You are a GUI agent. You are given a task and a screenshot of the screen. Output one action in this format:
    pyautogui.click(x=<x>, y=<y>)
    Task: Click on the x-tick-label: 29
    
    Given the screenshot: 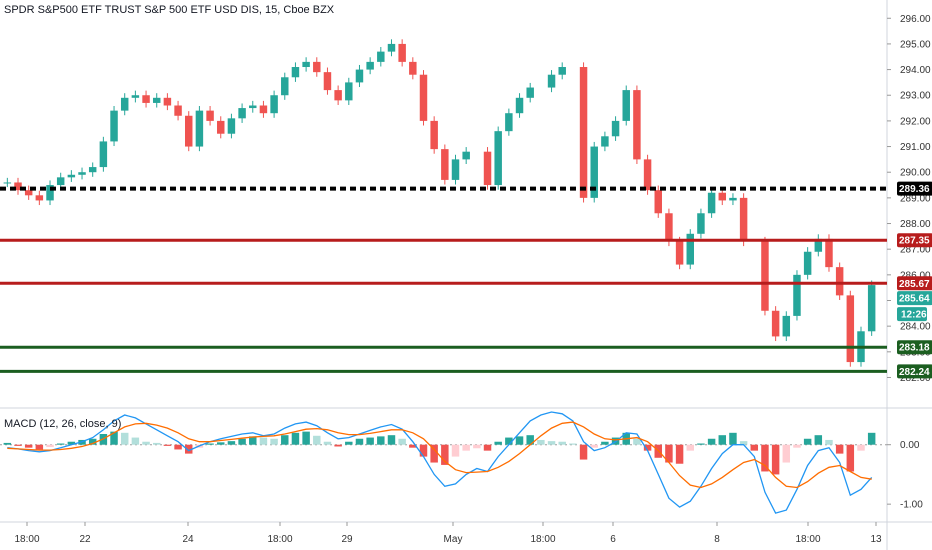 What is the action you would take?
    pyautogui.click(x=347, y=539)
    